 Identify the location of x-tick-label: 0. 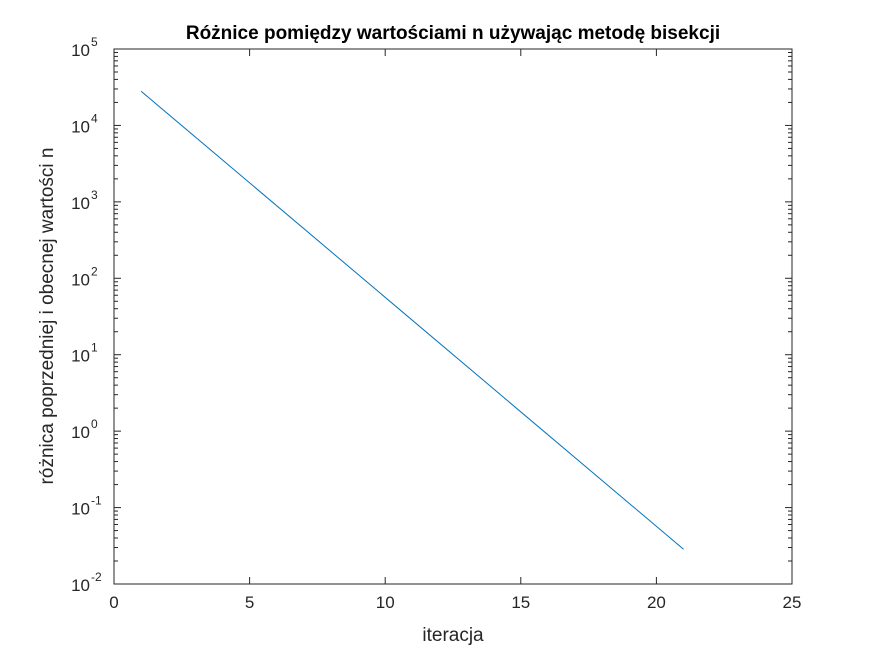
(113, 602).